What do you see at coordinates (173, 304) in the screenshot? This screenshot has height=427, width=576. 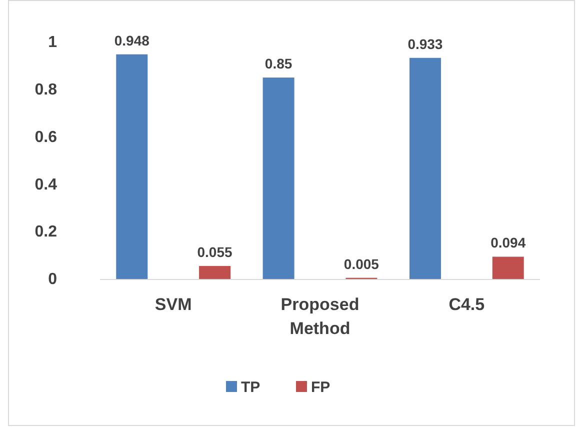 I see `x-tick-label: SVM` at bounding box center [173, 304].